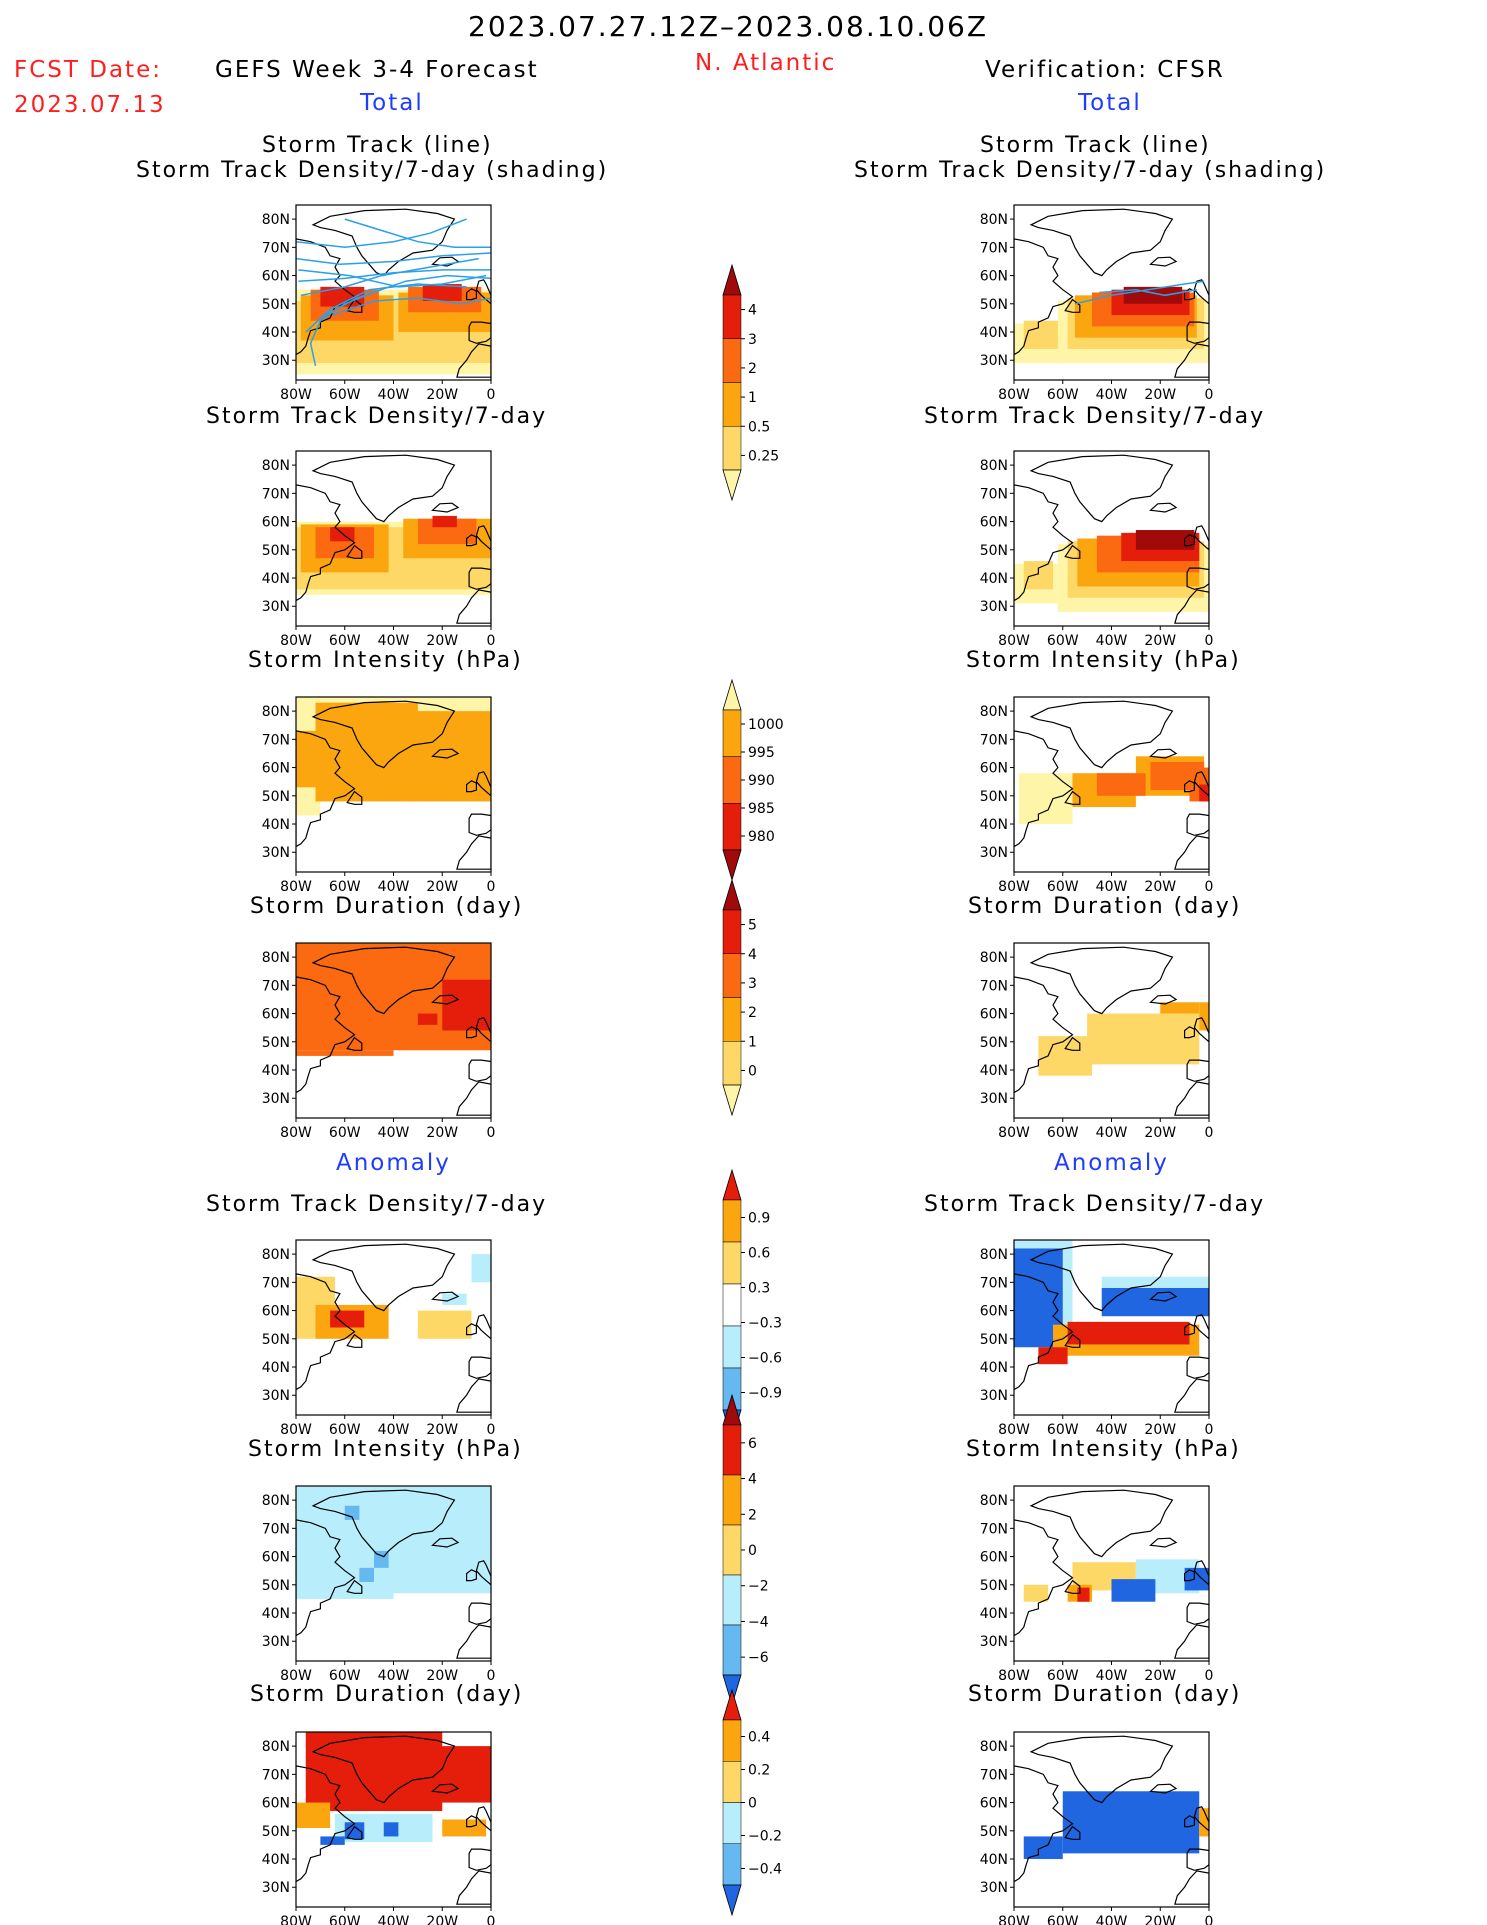 The height and width of the screenshot is (1925, 1487). I want to click on colorbar-duration-total: 5 4 3 2 1 0, so click(739, 997).